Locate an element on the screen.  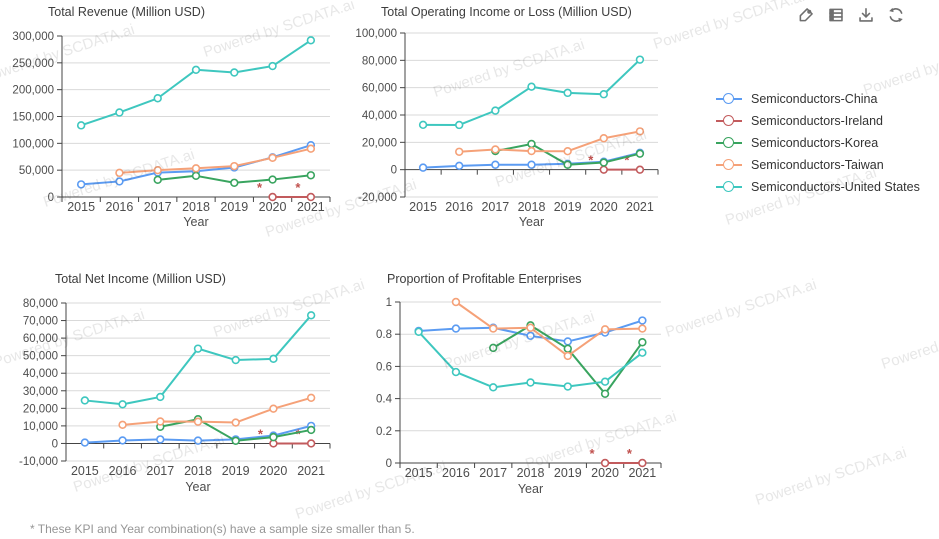
tag-icon is located at coordinates (806, 15).